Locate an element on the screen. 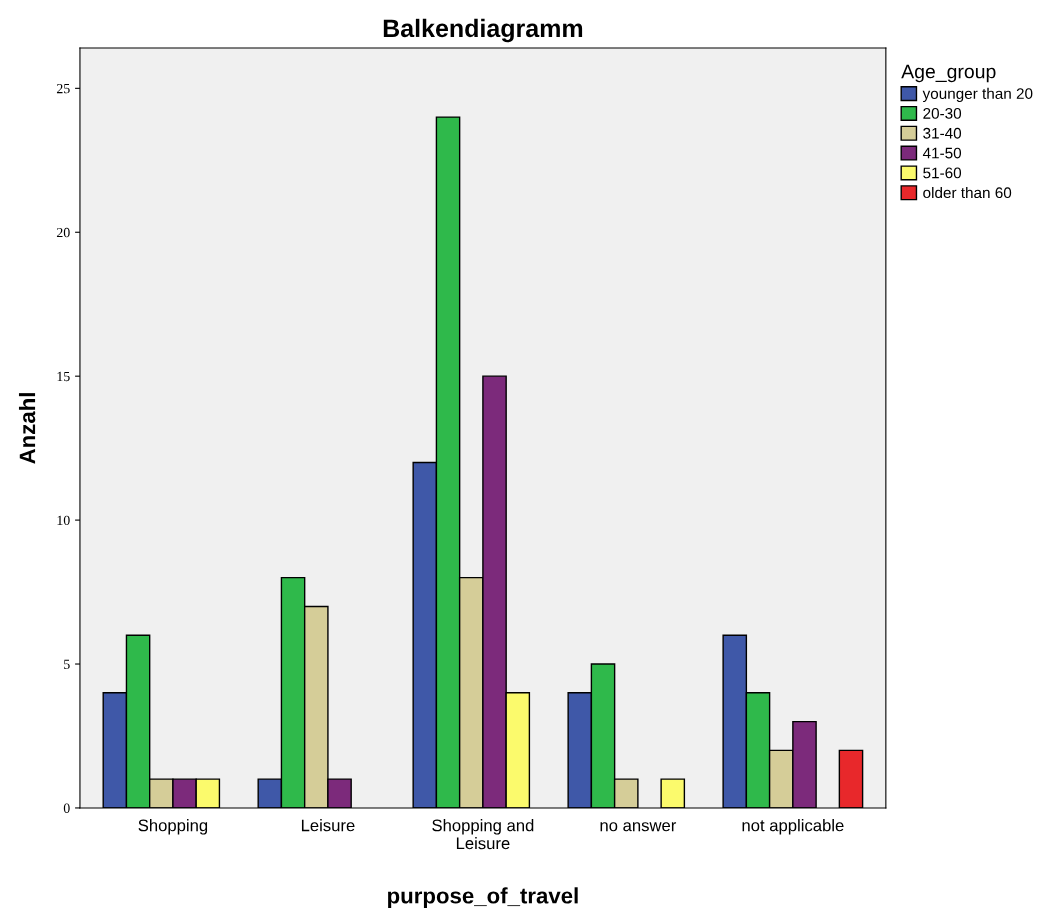 The image size is (1059, 915). x-tick-label: Shopping and Leisure is located at coordinates (483, 834).